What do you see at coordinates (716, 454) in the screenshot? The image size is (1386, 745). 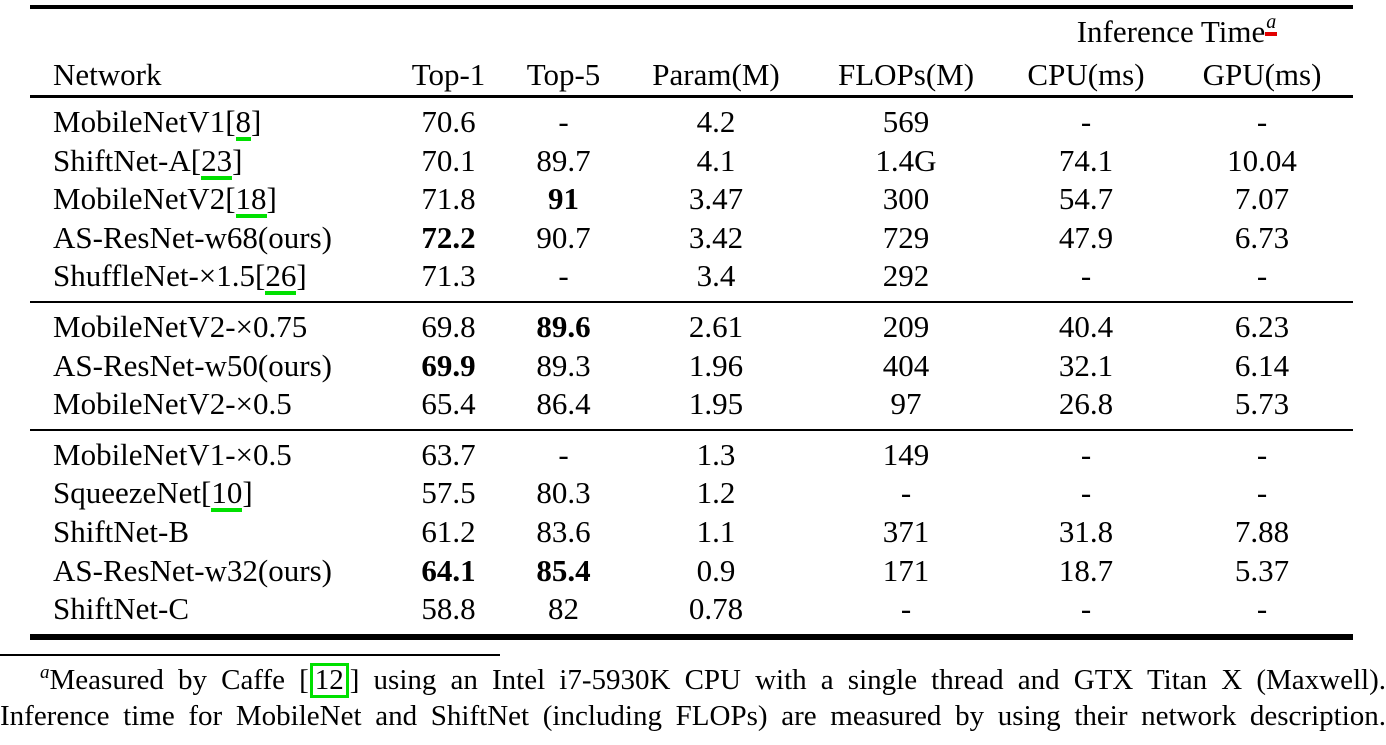 I see `cell-param: 1.3` at bounding box center [716, 454].